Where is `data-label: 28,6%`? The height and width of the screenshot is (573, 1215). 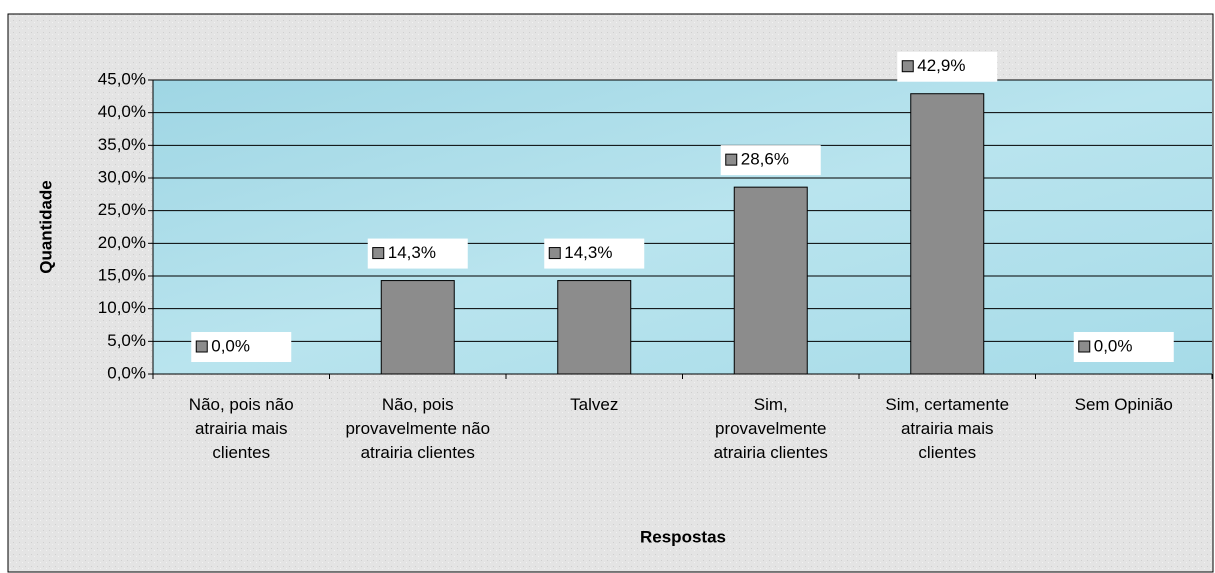
data-label: 28,6% is located at coordinates (765, 159).